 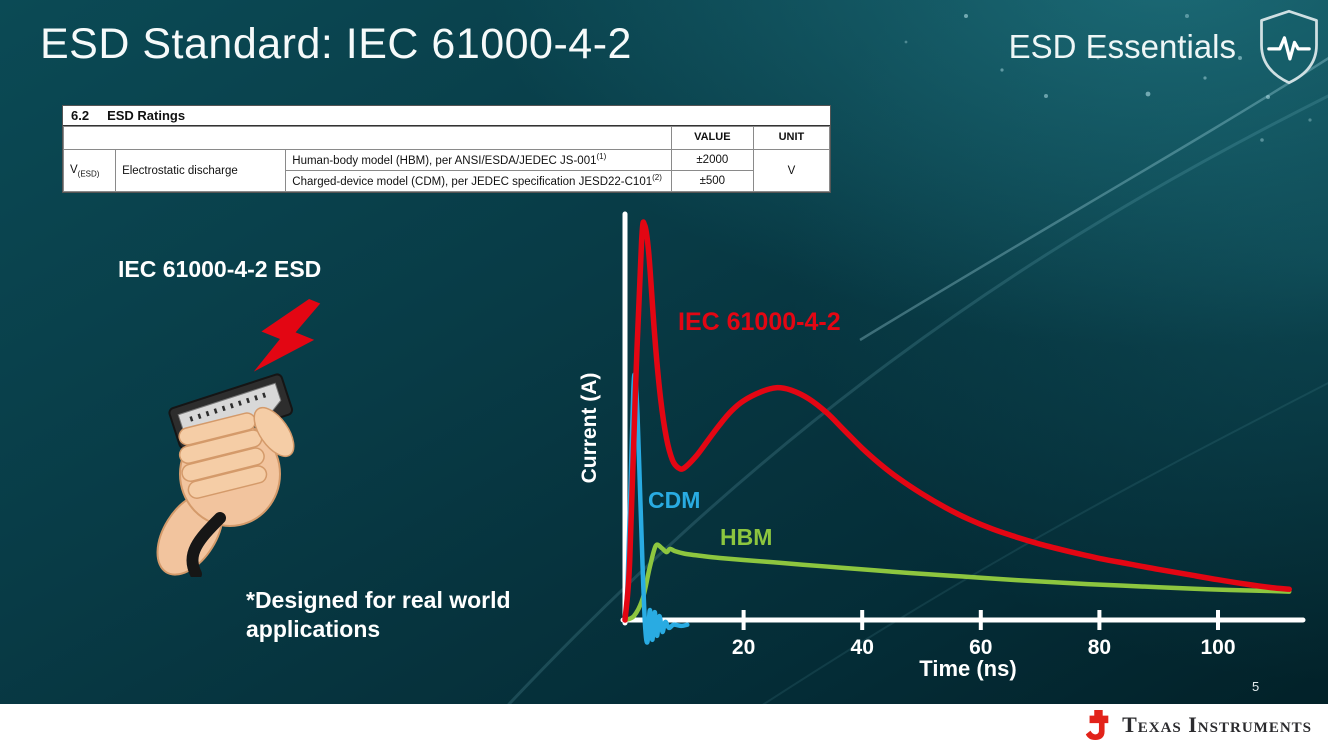 What do you see at coordinates (206, 544) in the screenshot?
I see `cable` at bounding box center [206, 544].